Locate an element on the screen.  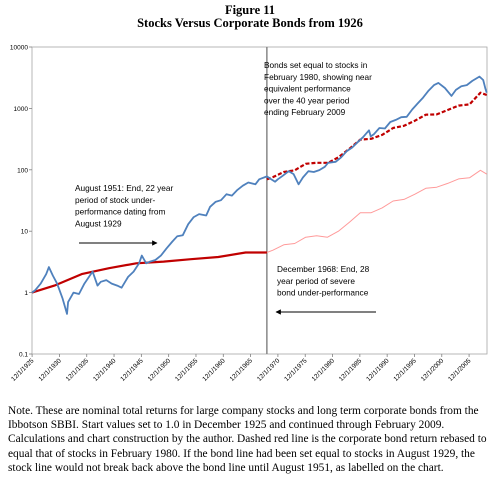
x-tick-label: 12/1/1985 is located at coordinates (351, 370).